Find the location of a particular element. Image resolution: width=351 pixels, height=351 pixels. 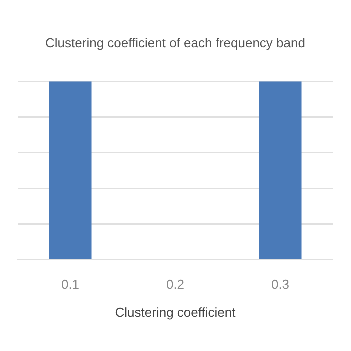

chart-title: Clustering coefficient of each frequency band is located at coordinates (176, 42).